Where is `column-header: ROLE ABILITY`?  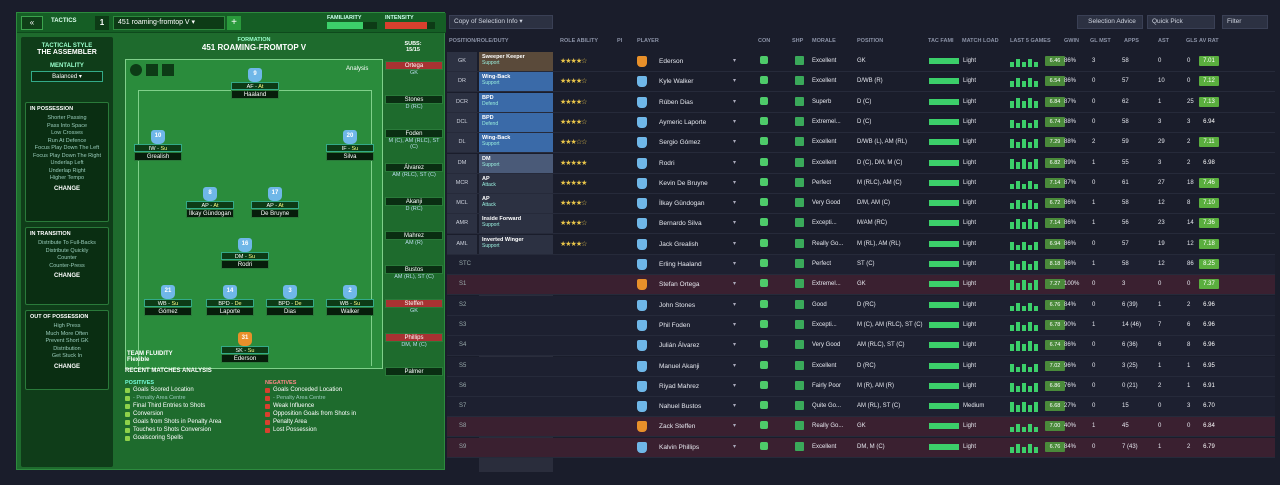
column-header: ROLE ABILITY is located at coordinates (579, 41).